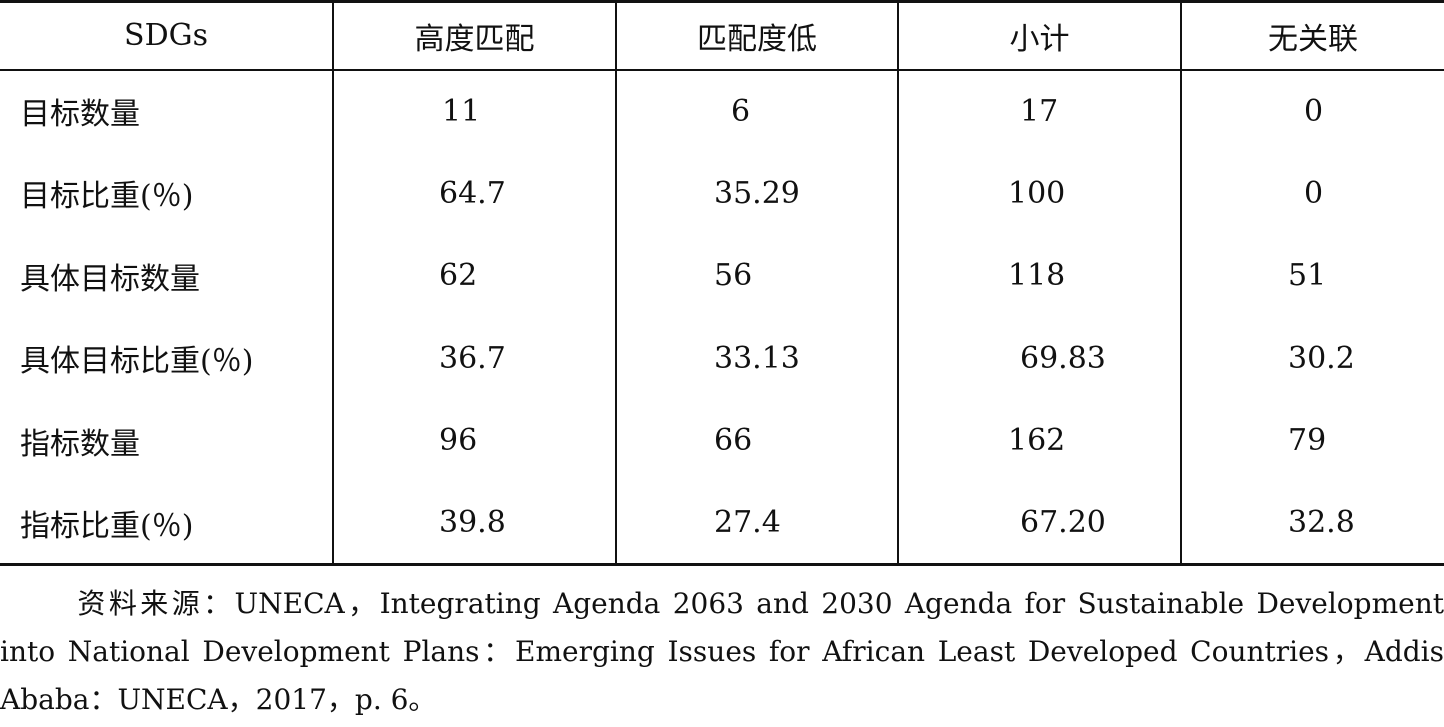 The image size is (1444, 727). Describe the element at coordinates (1039, 193) in the screenshot. I see `cell-subtotal: 100` at that location.